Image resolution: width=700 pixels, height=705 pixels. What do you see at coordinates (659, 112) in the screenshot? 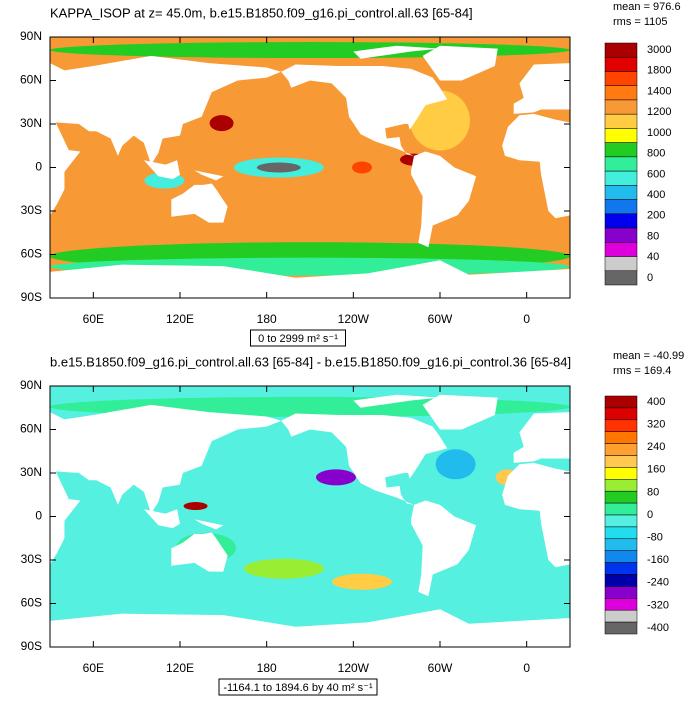
I see `colorbar-label: 1200` at bounding box center [659, 112].